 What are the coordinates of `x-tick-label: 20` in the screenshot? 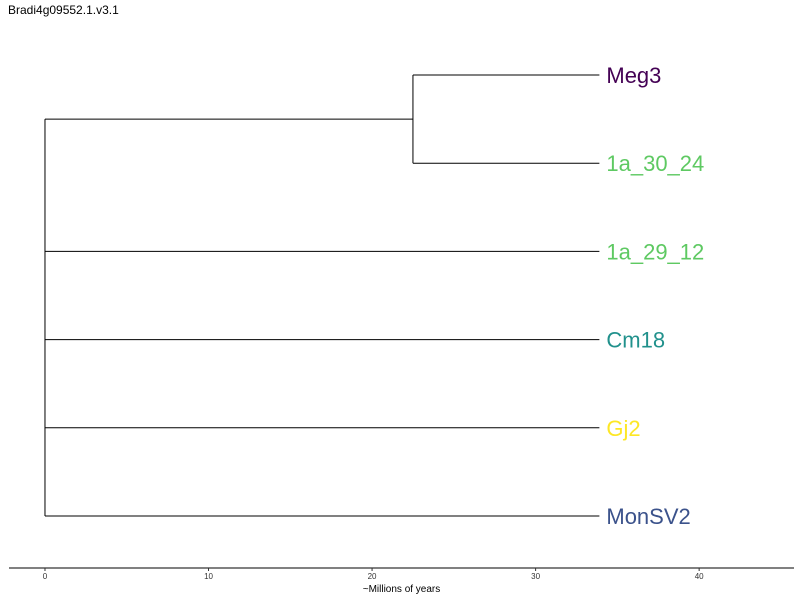 It's located at (372, 576).